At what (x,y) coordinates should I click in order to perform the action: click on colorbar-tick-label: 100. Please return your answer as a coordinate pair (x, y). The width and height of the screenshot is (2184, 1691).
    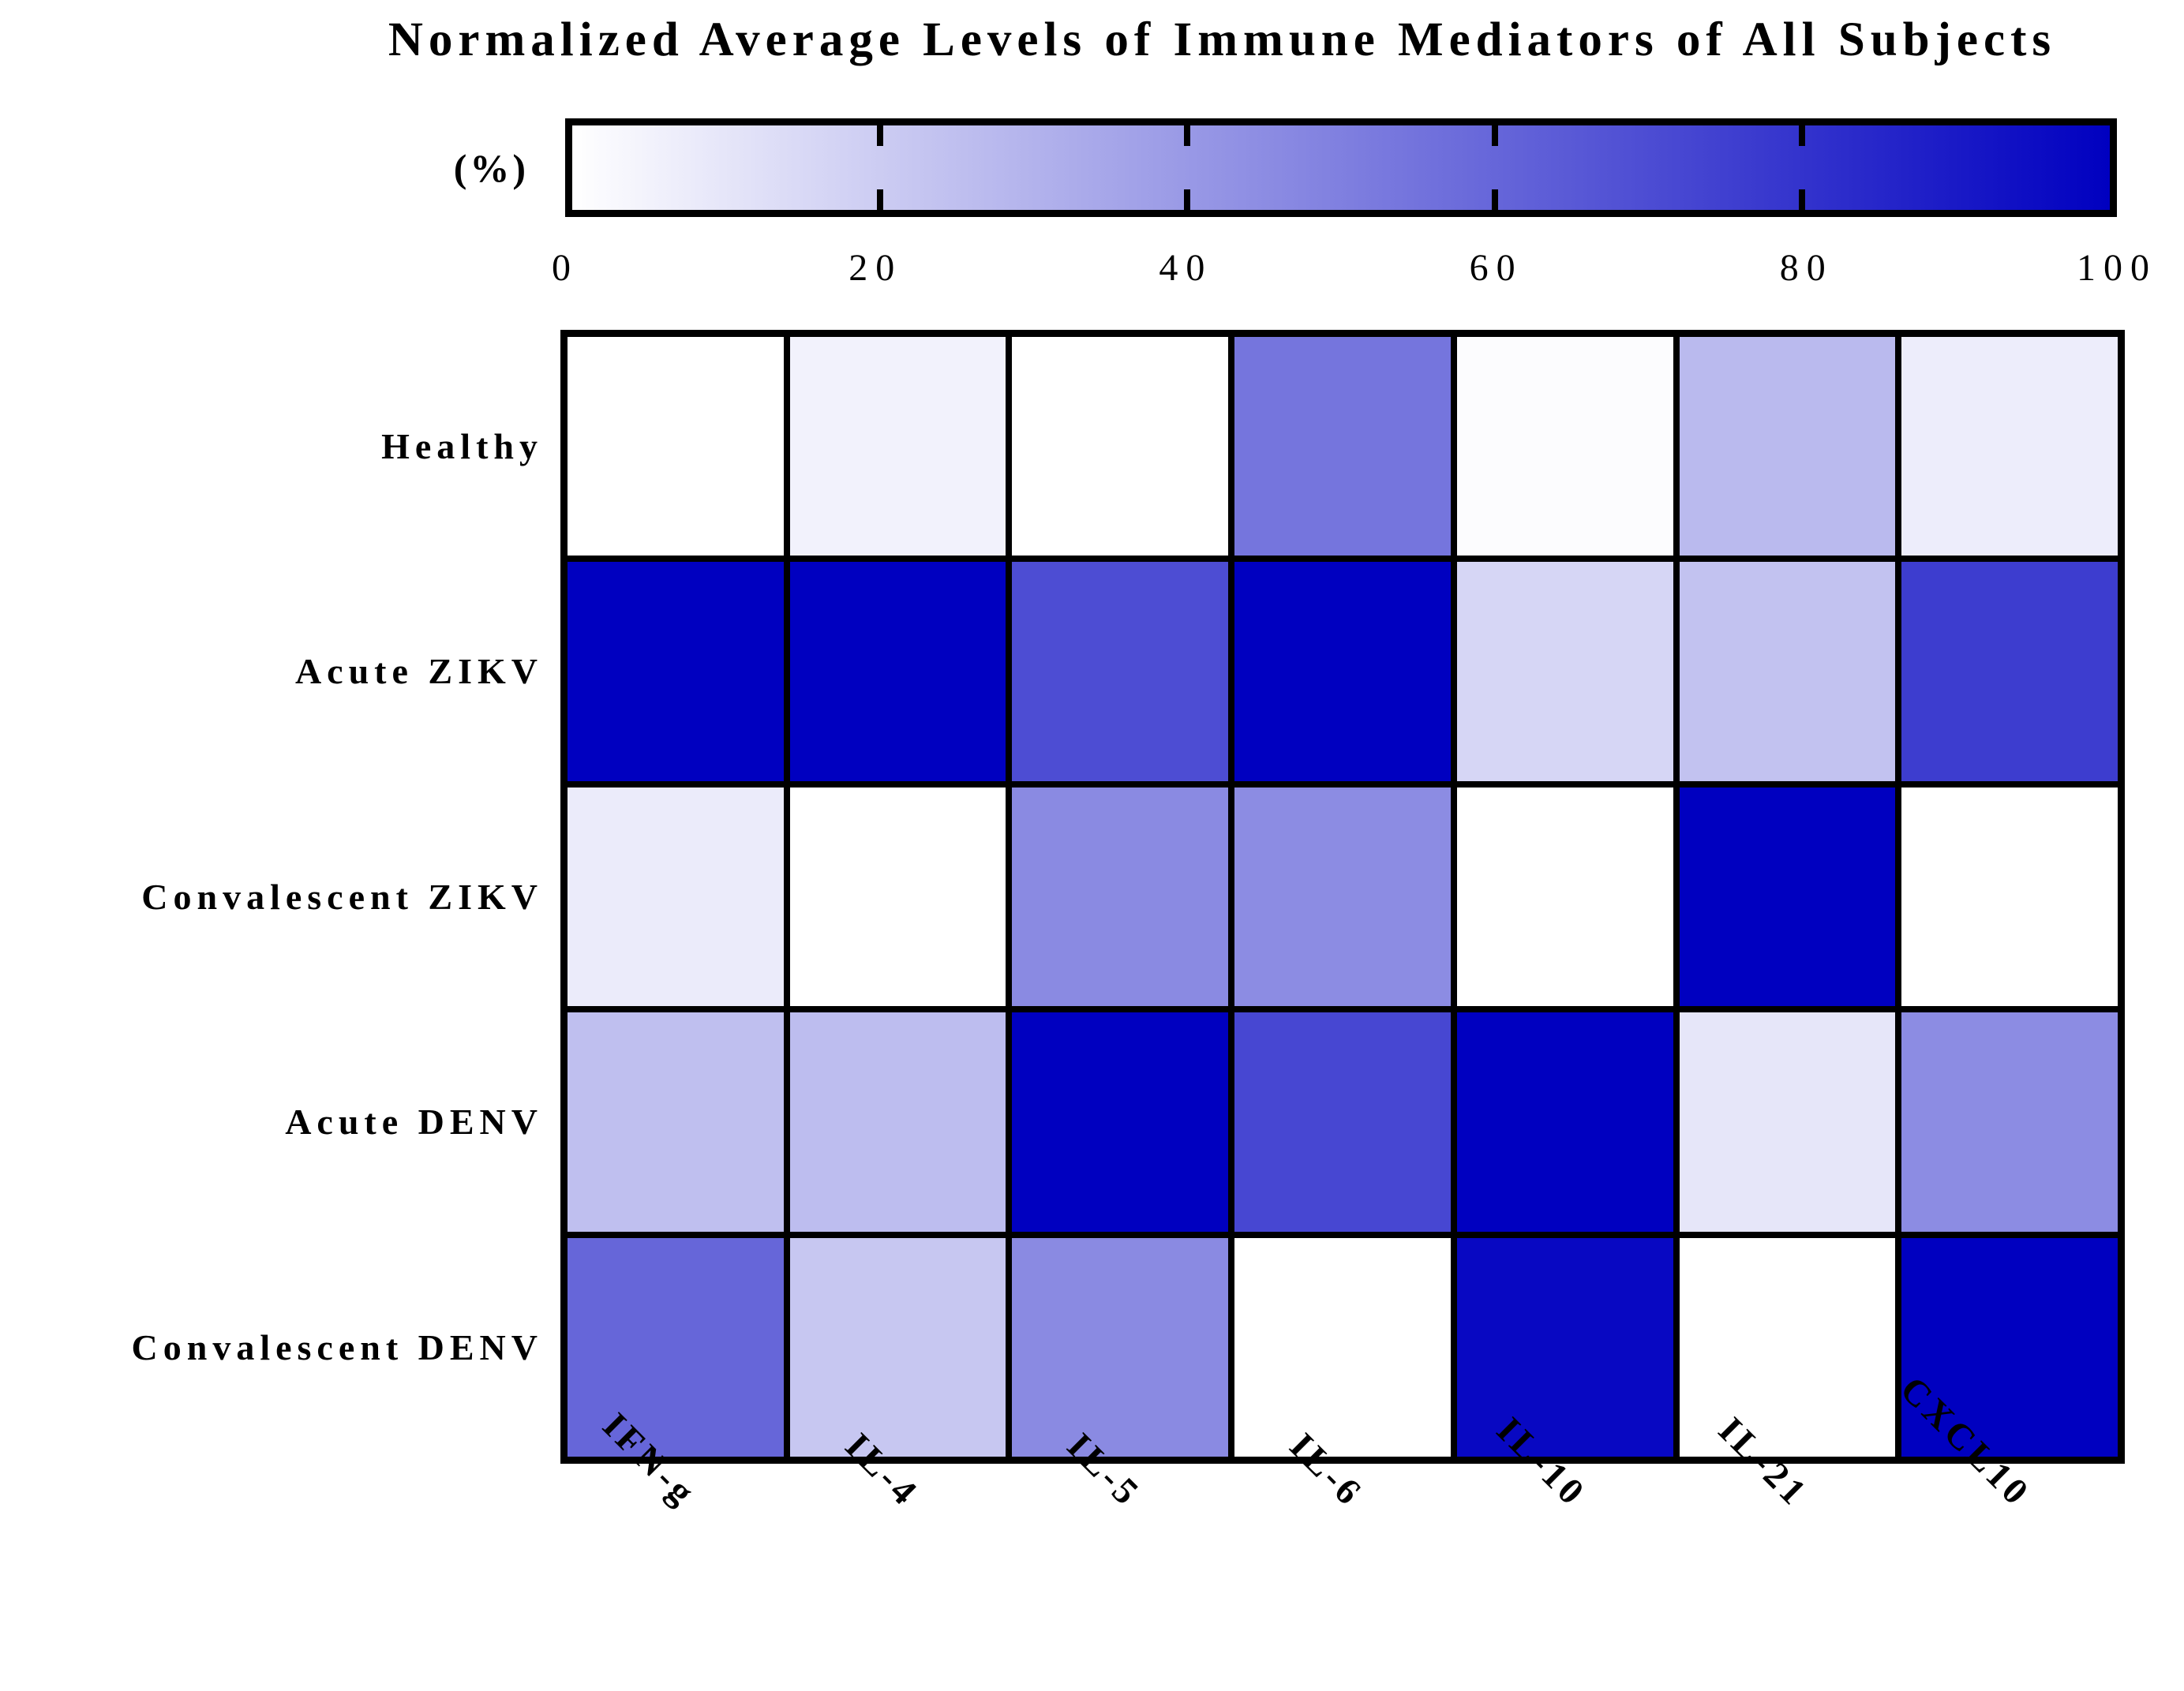
    Looking at the image, I should click on (2117, 268).